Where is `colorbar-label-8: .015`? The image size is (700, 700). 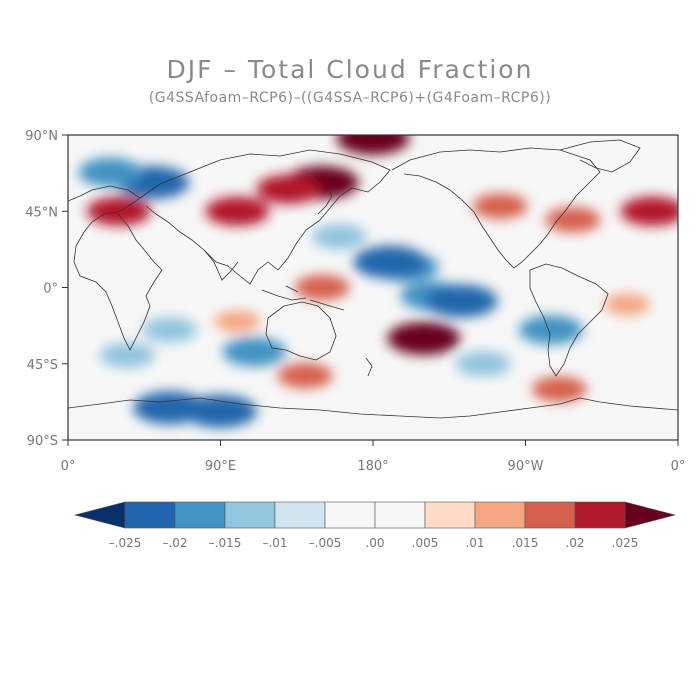
colorbar-label-8: .015 is located at coordinates (525, 543).